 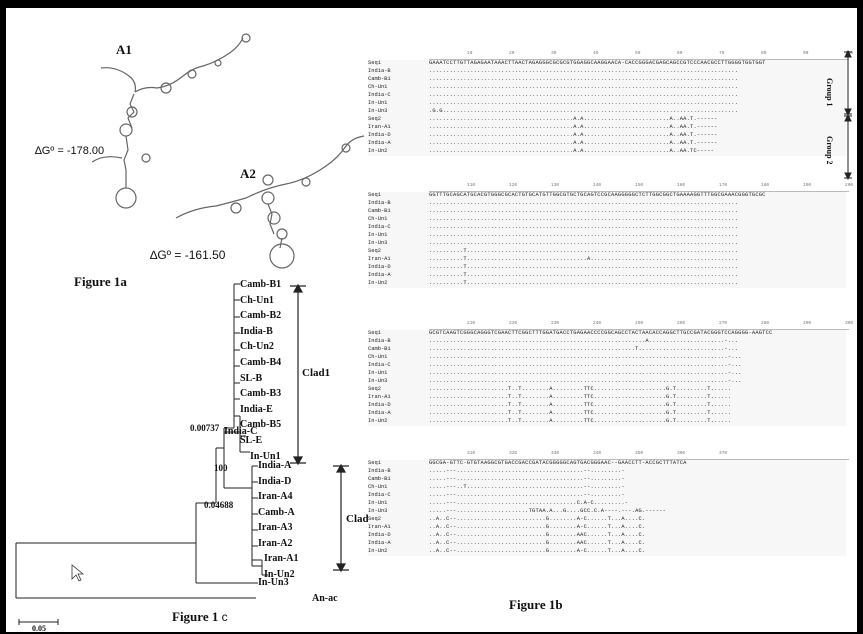 I want to click on taxon-label: Camb-B5, so click(x=261, y=425).